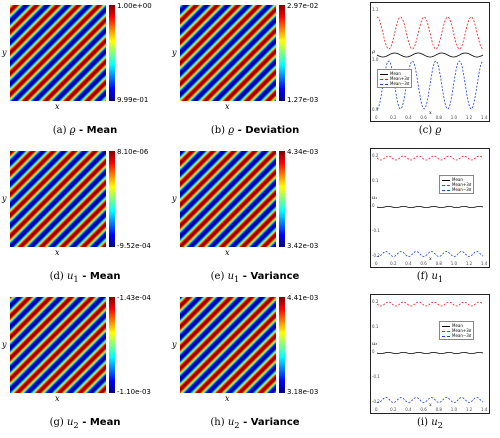  What do you see at coordinates (134, 246) in the screenshot?
I see `colorbar-min: -9.52e-04` at bounding box center [134, 246].